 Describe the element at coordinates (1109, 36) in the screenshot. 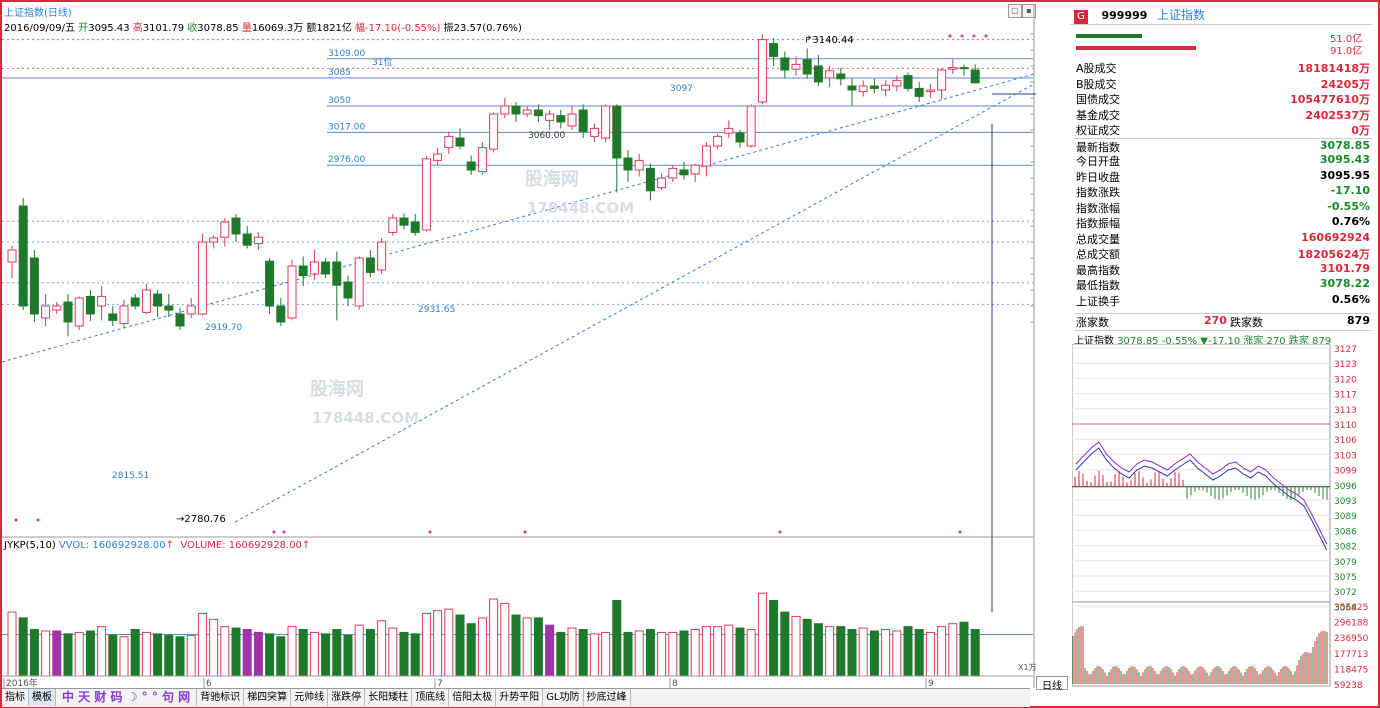

I see `buy-bar` at that location.